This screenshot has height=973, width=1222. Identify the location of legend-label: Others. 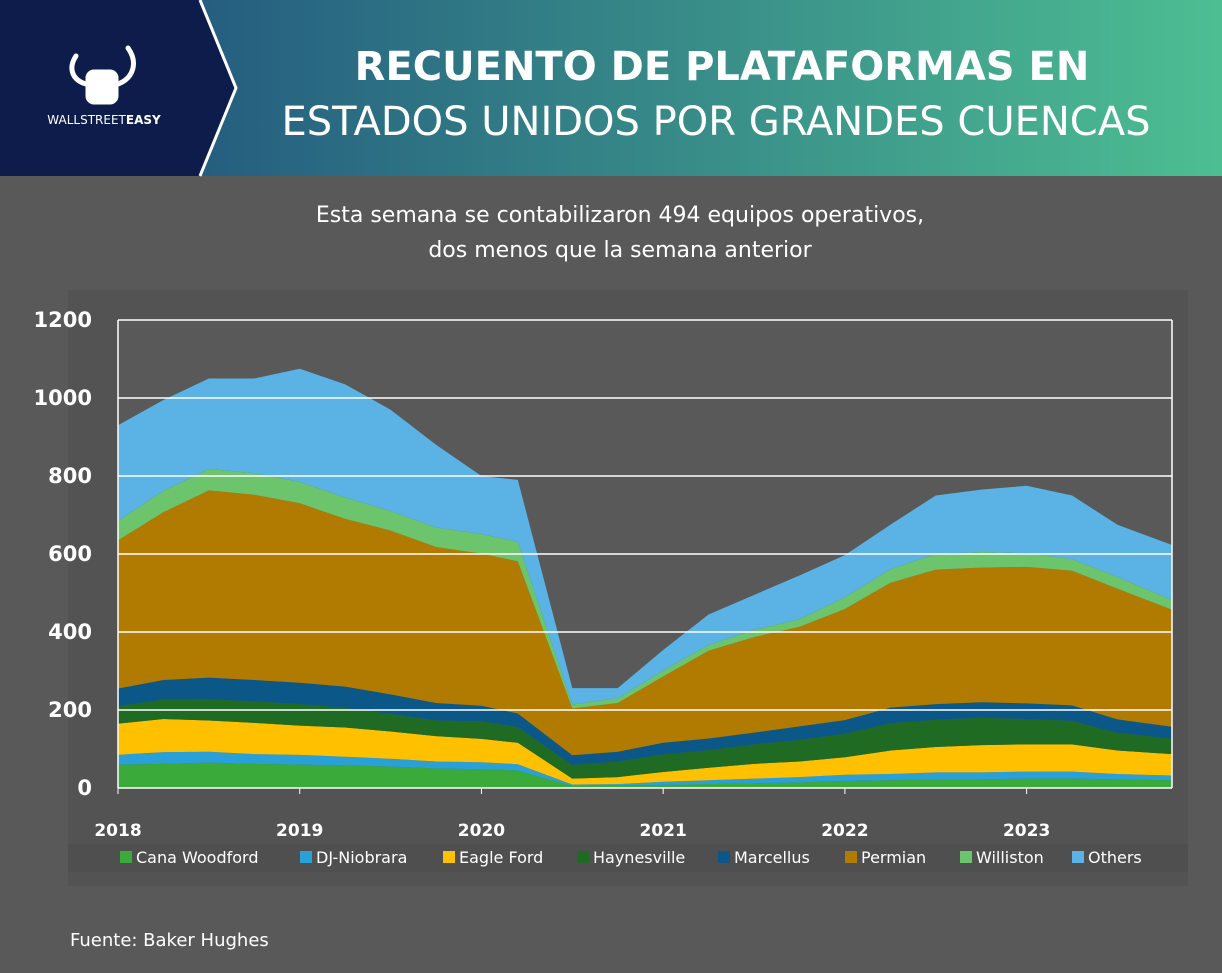
(1115, 857).